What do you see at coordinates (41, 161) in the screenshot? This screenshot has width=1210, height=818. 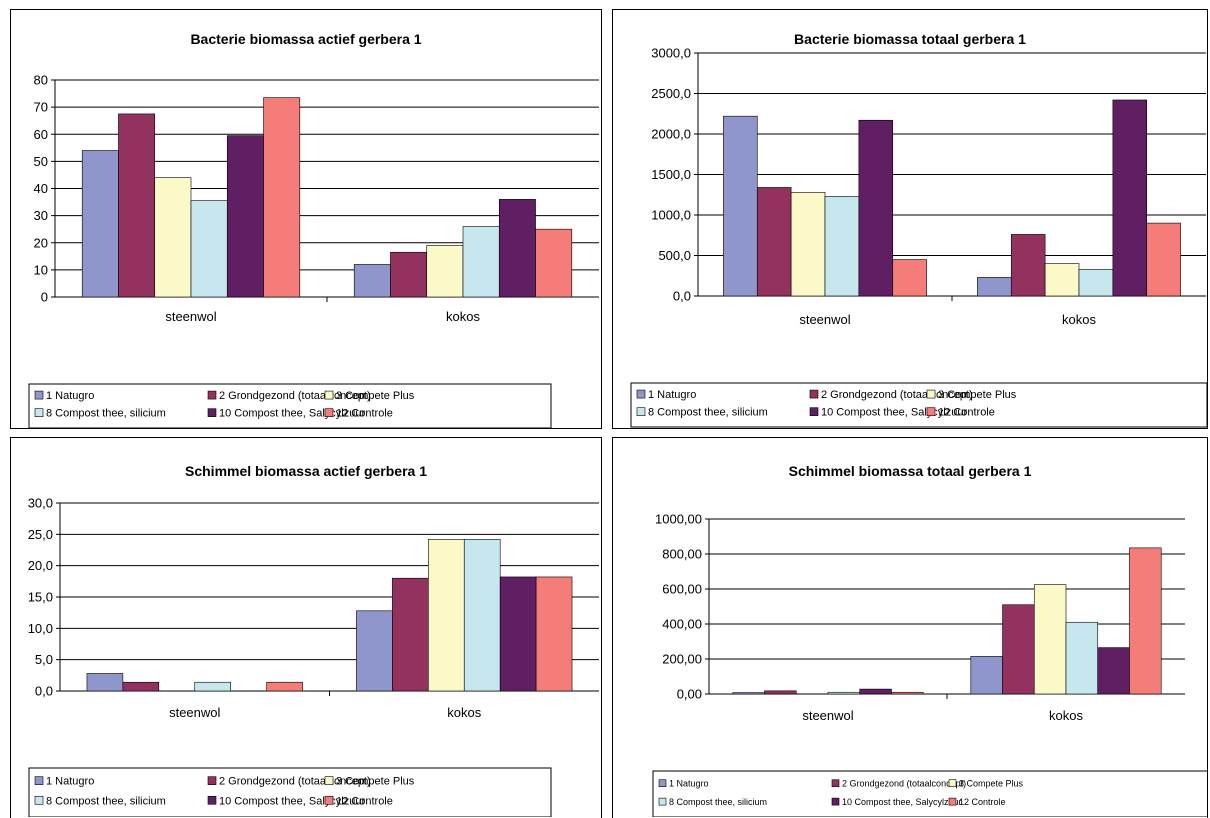 I see `y-tick-label: 50` at bounding box center [41, 161].